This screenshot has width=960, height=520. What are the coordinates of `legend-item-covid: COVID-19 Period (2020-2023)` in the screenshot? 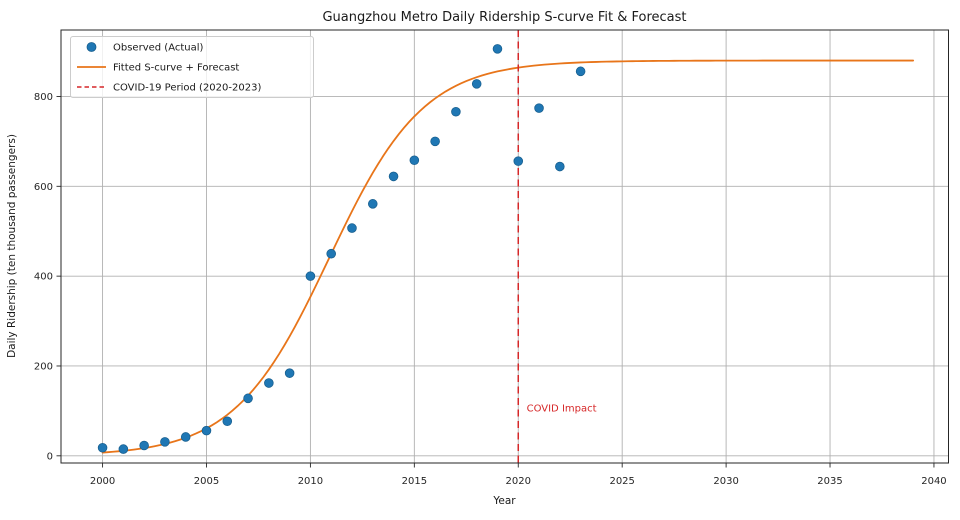 It's located at (169, 88).